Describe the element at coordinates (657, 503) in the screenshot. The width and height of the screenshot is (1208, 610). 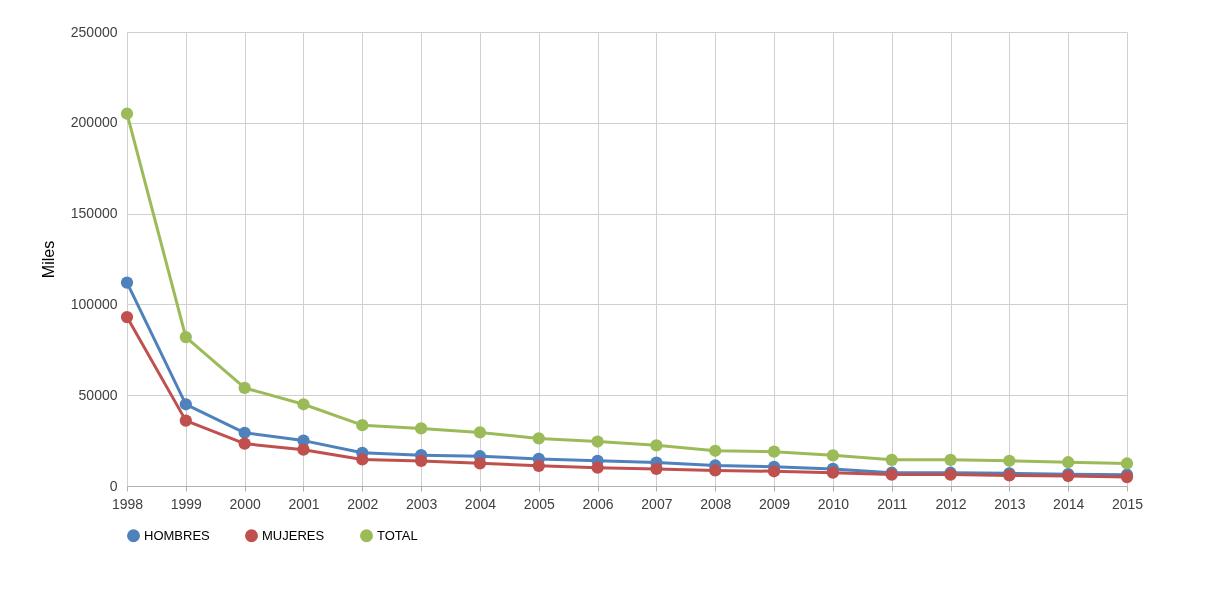
I see `x-tick-label: 2007` at that location.